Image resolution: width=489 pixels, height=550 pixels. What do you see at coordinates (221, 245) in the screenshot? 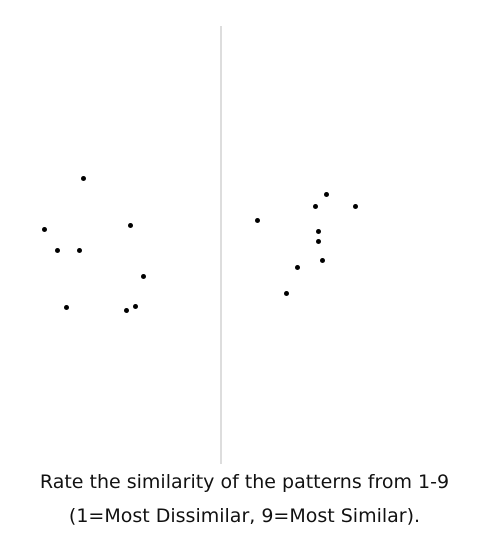
I see `center-divider` at bounding box center [221, 245].